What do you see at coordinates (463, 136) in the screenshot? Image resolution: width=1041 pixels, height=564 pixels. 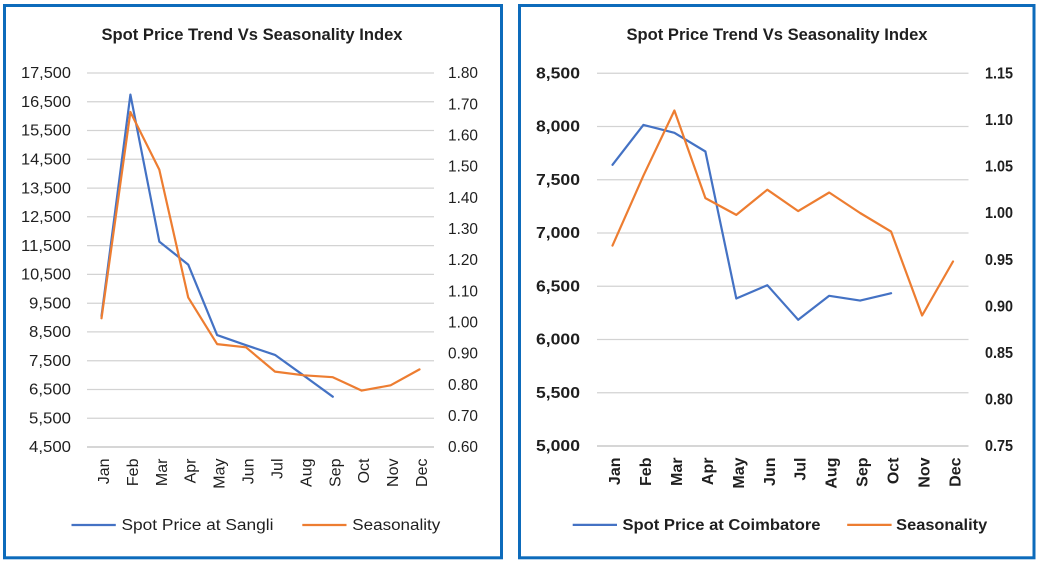 I see `svg-text: 1.60` at bounding box center [463, 136].